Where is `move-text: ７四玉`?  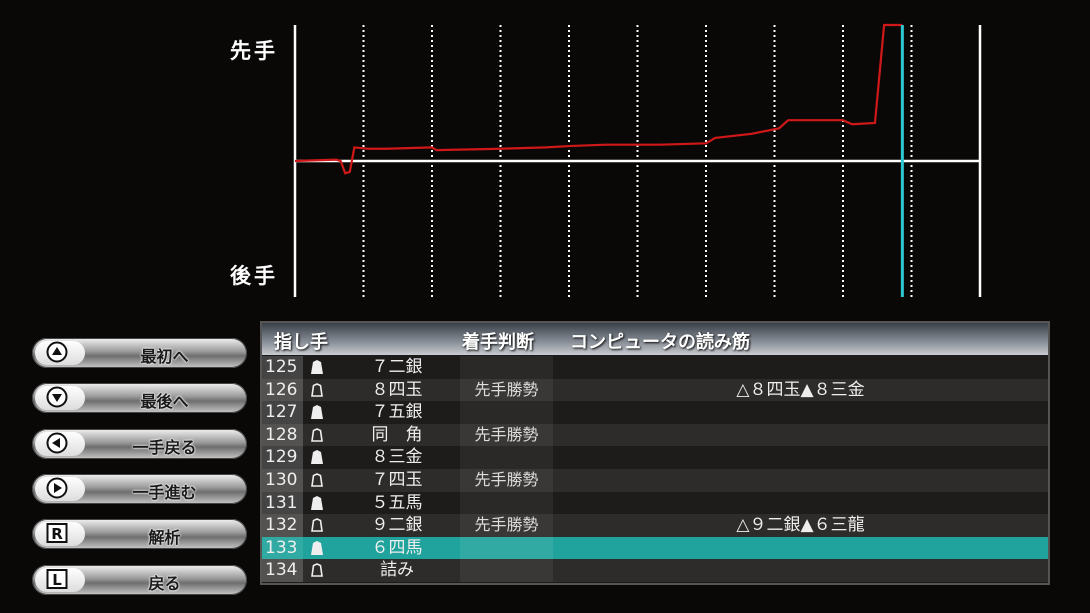
move-text: ７四玉 is located at coordinates (397, 480).